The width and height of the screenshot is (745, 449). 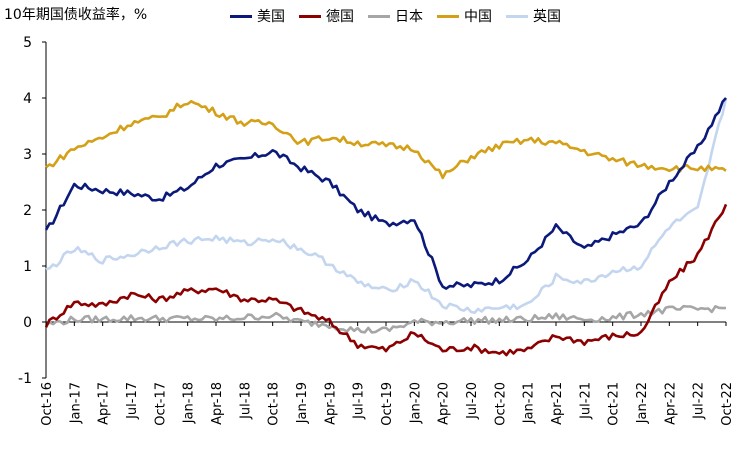 What do you see at coordinates (472, 401) in the screenshot?
I see `x-tick-label: Jul-20` at bounding box center [472, 401].